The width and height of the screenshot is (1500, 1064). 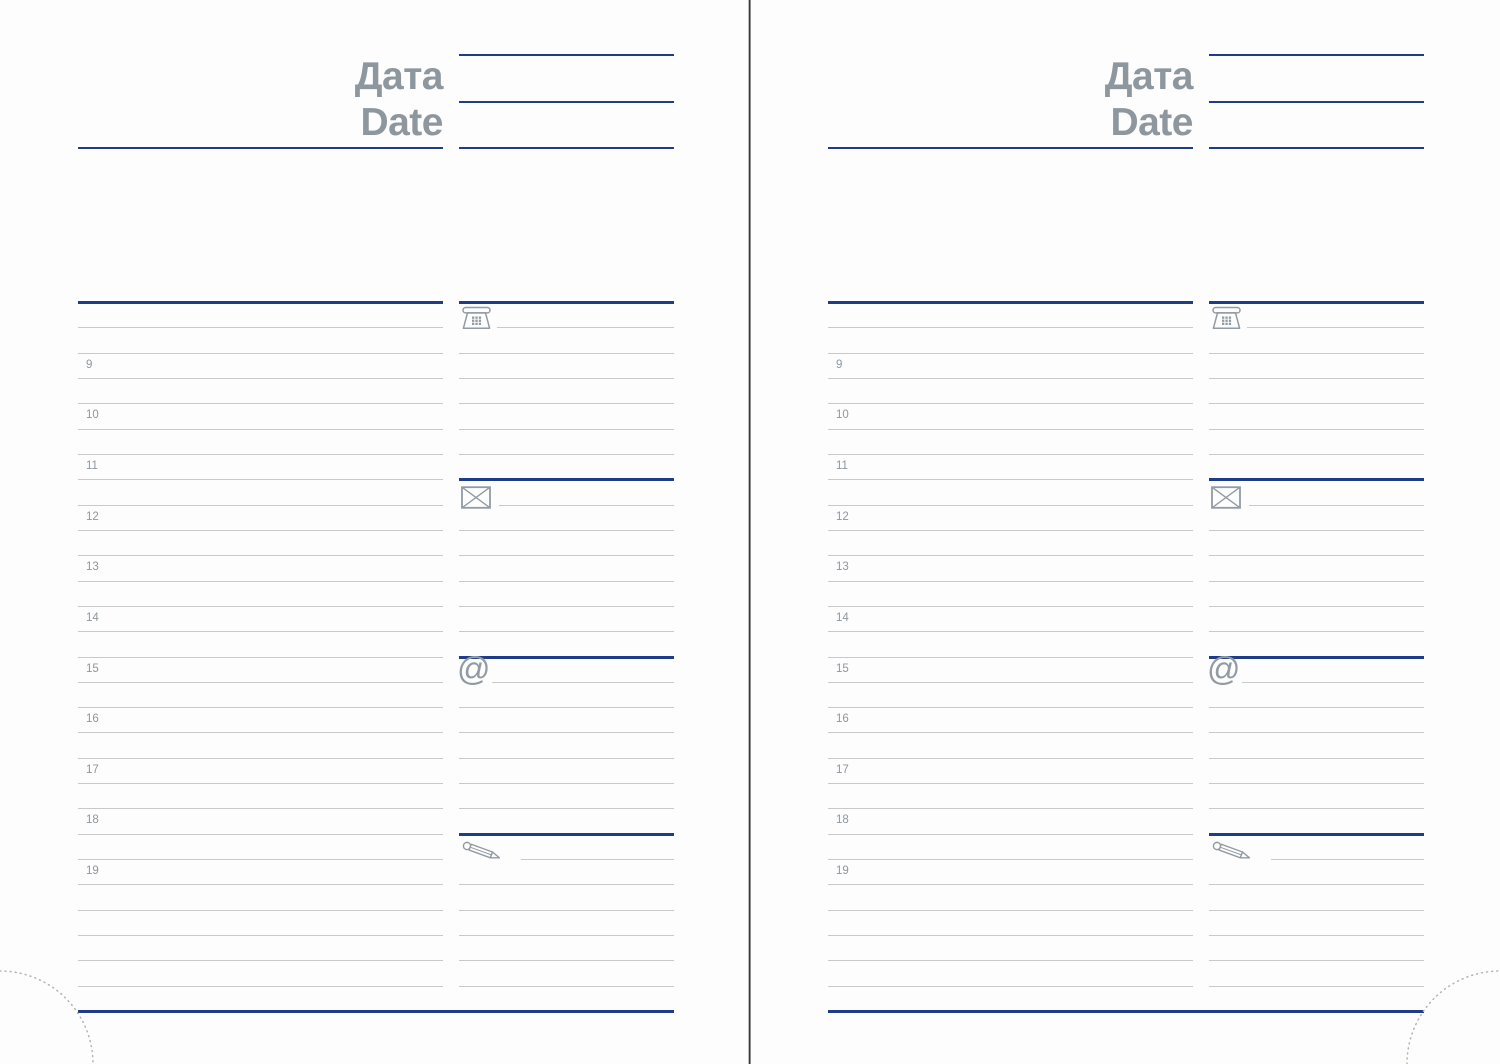 I want to click on hour-label: 18, so click(x=92, y=820).